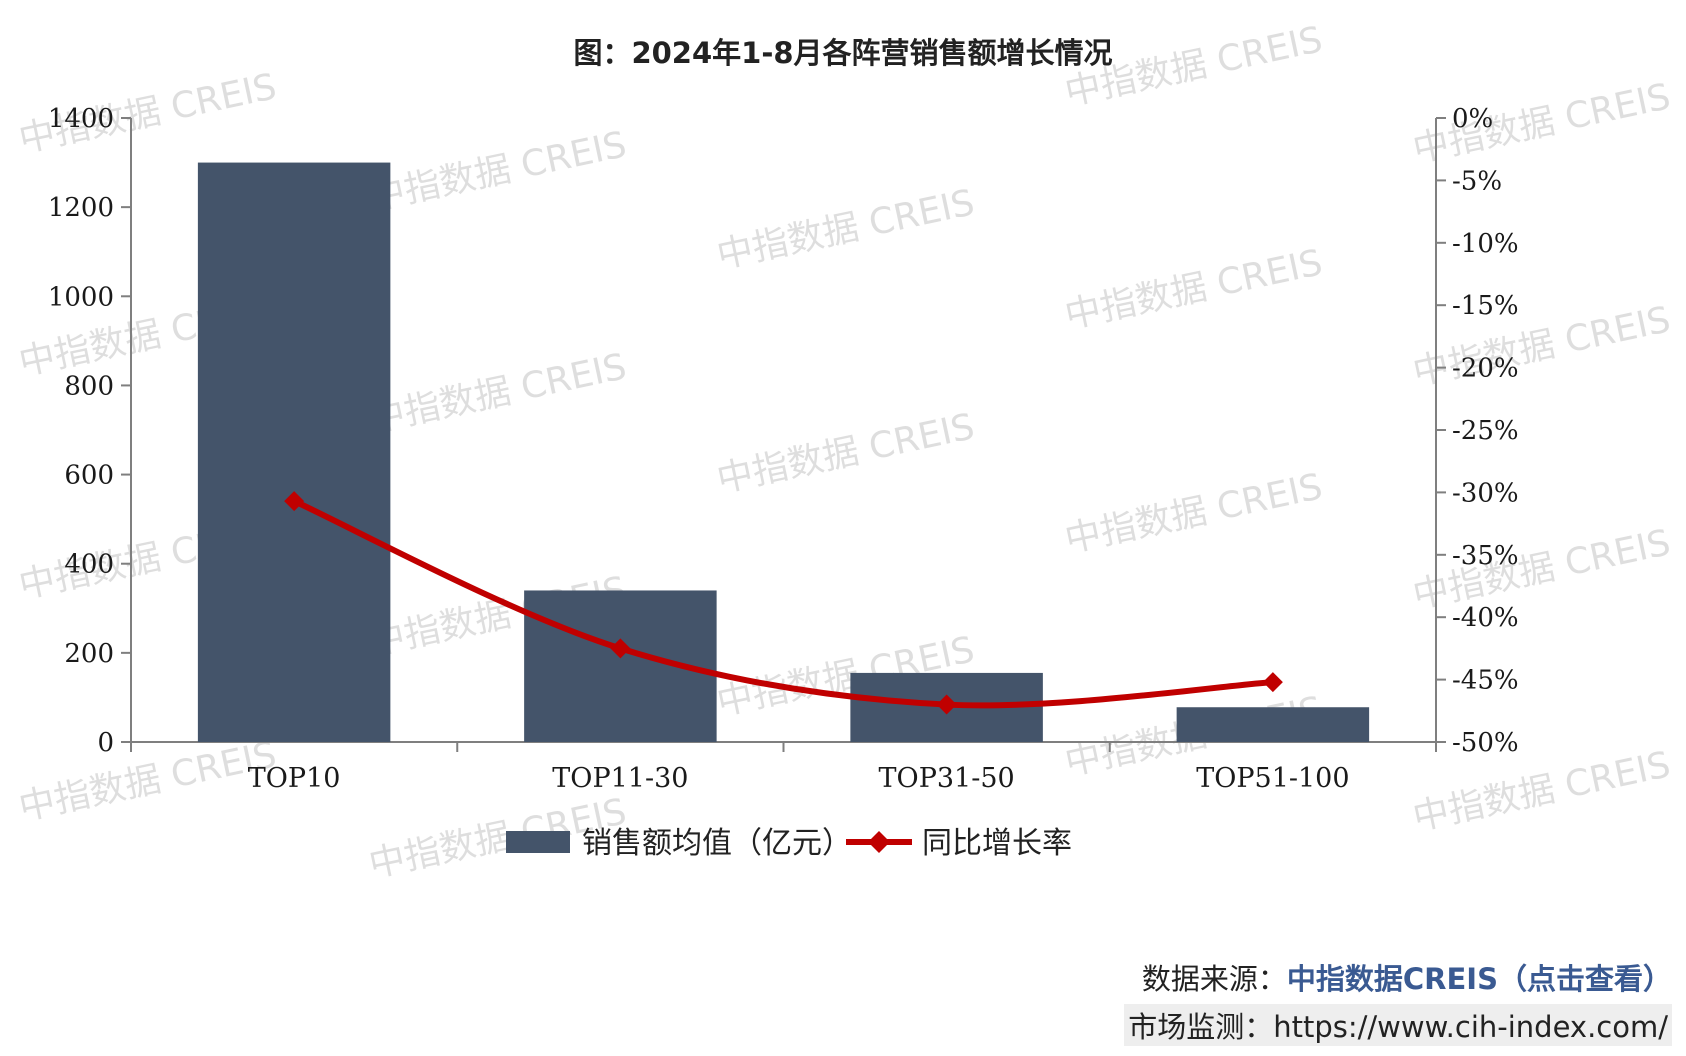 The width and height of the screenshot is (1686, 1056). Describe the element at coordinates (1485, 681) in the screenshot. I see `right-tick-label: -45%` at that location.